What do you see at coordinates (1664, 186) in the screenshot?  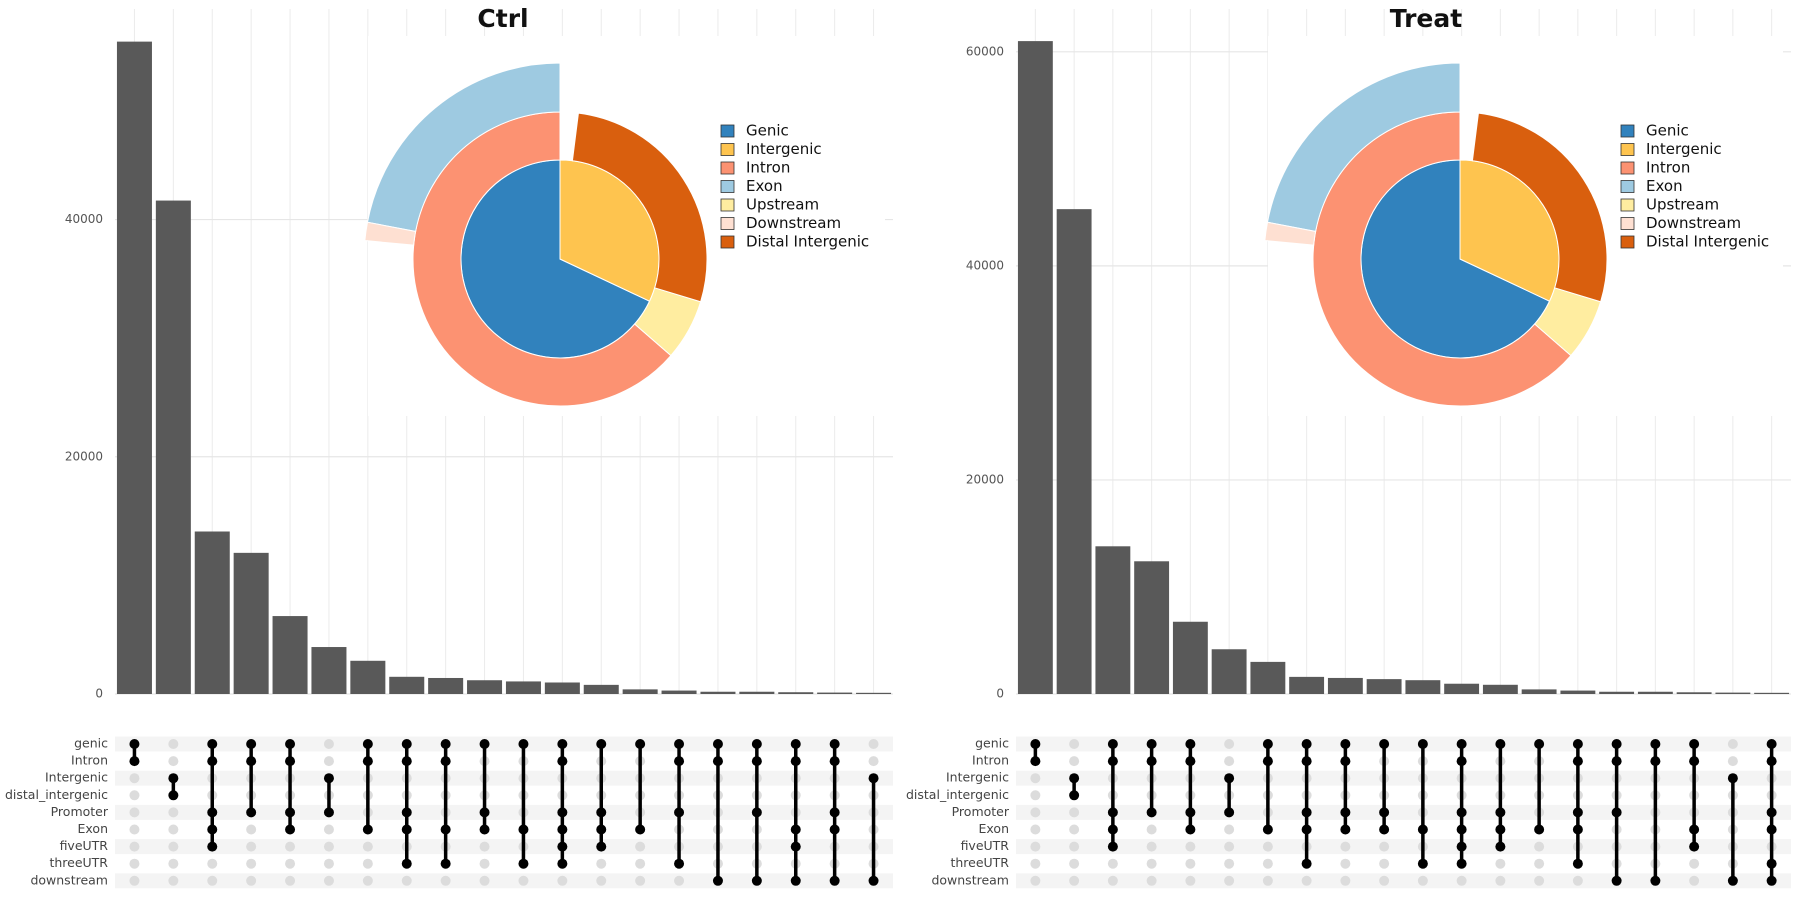 I see `legend-label: Exon` at bounding box center [1664, 186].